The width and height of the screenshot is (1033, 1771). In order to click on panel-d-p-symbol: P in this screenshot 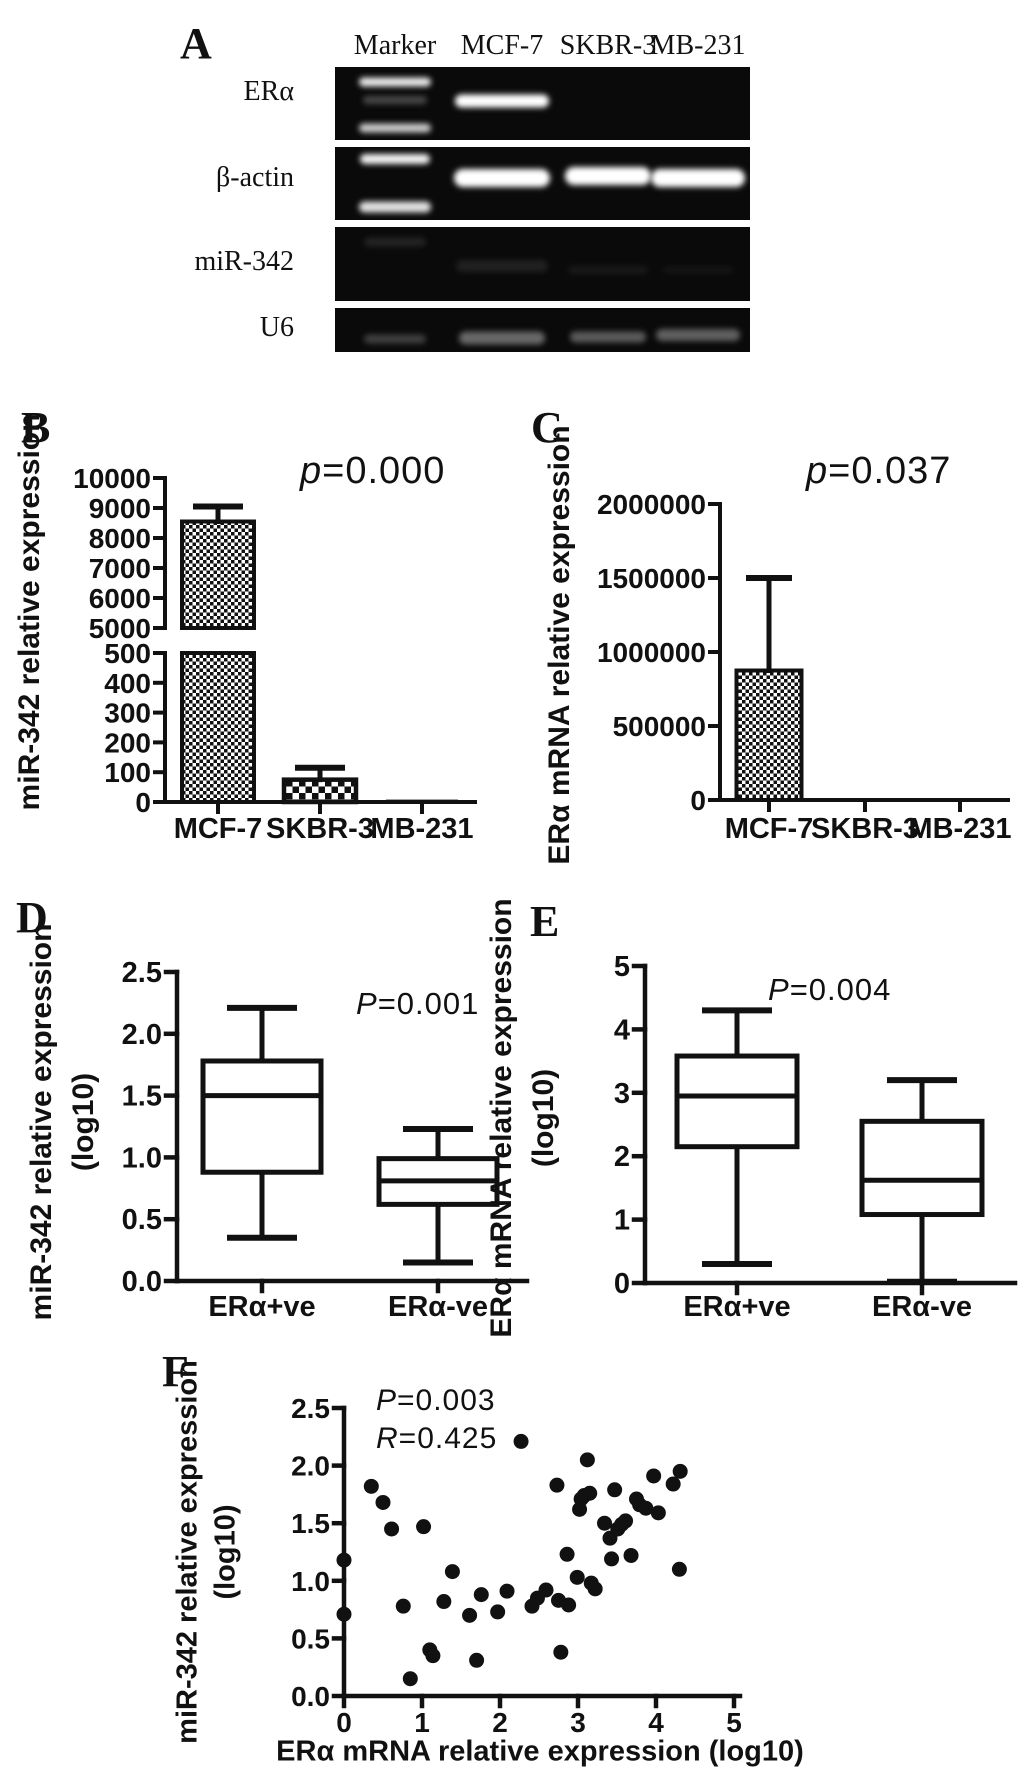, I will do `click(367, 1003)`.